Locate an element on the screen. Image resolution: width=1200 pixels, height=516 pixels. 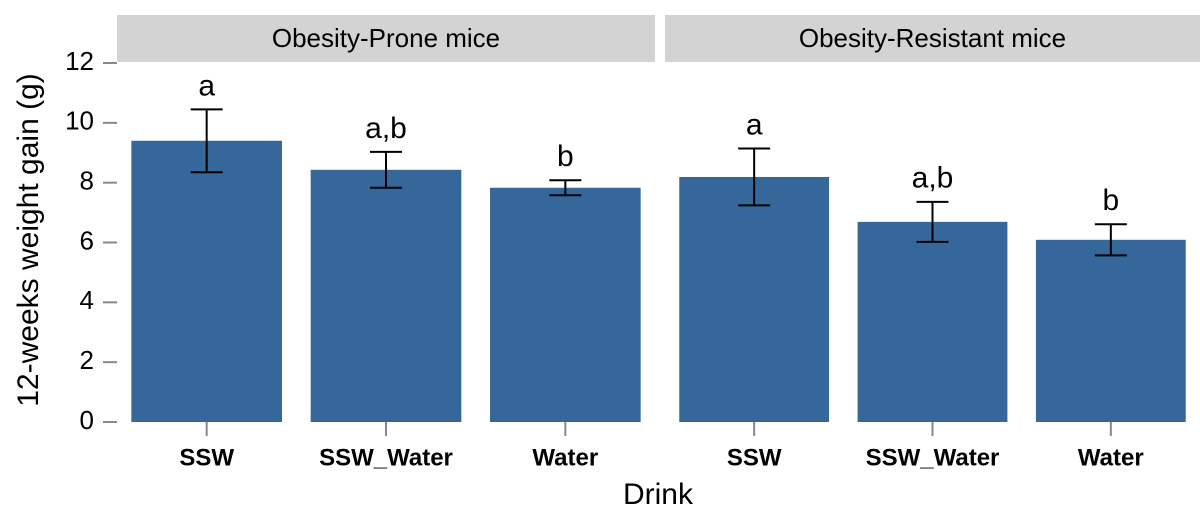
y-tick-label: 12 is located at coordinates (79, 61).